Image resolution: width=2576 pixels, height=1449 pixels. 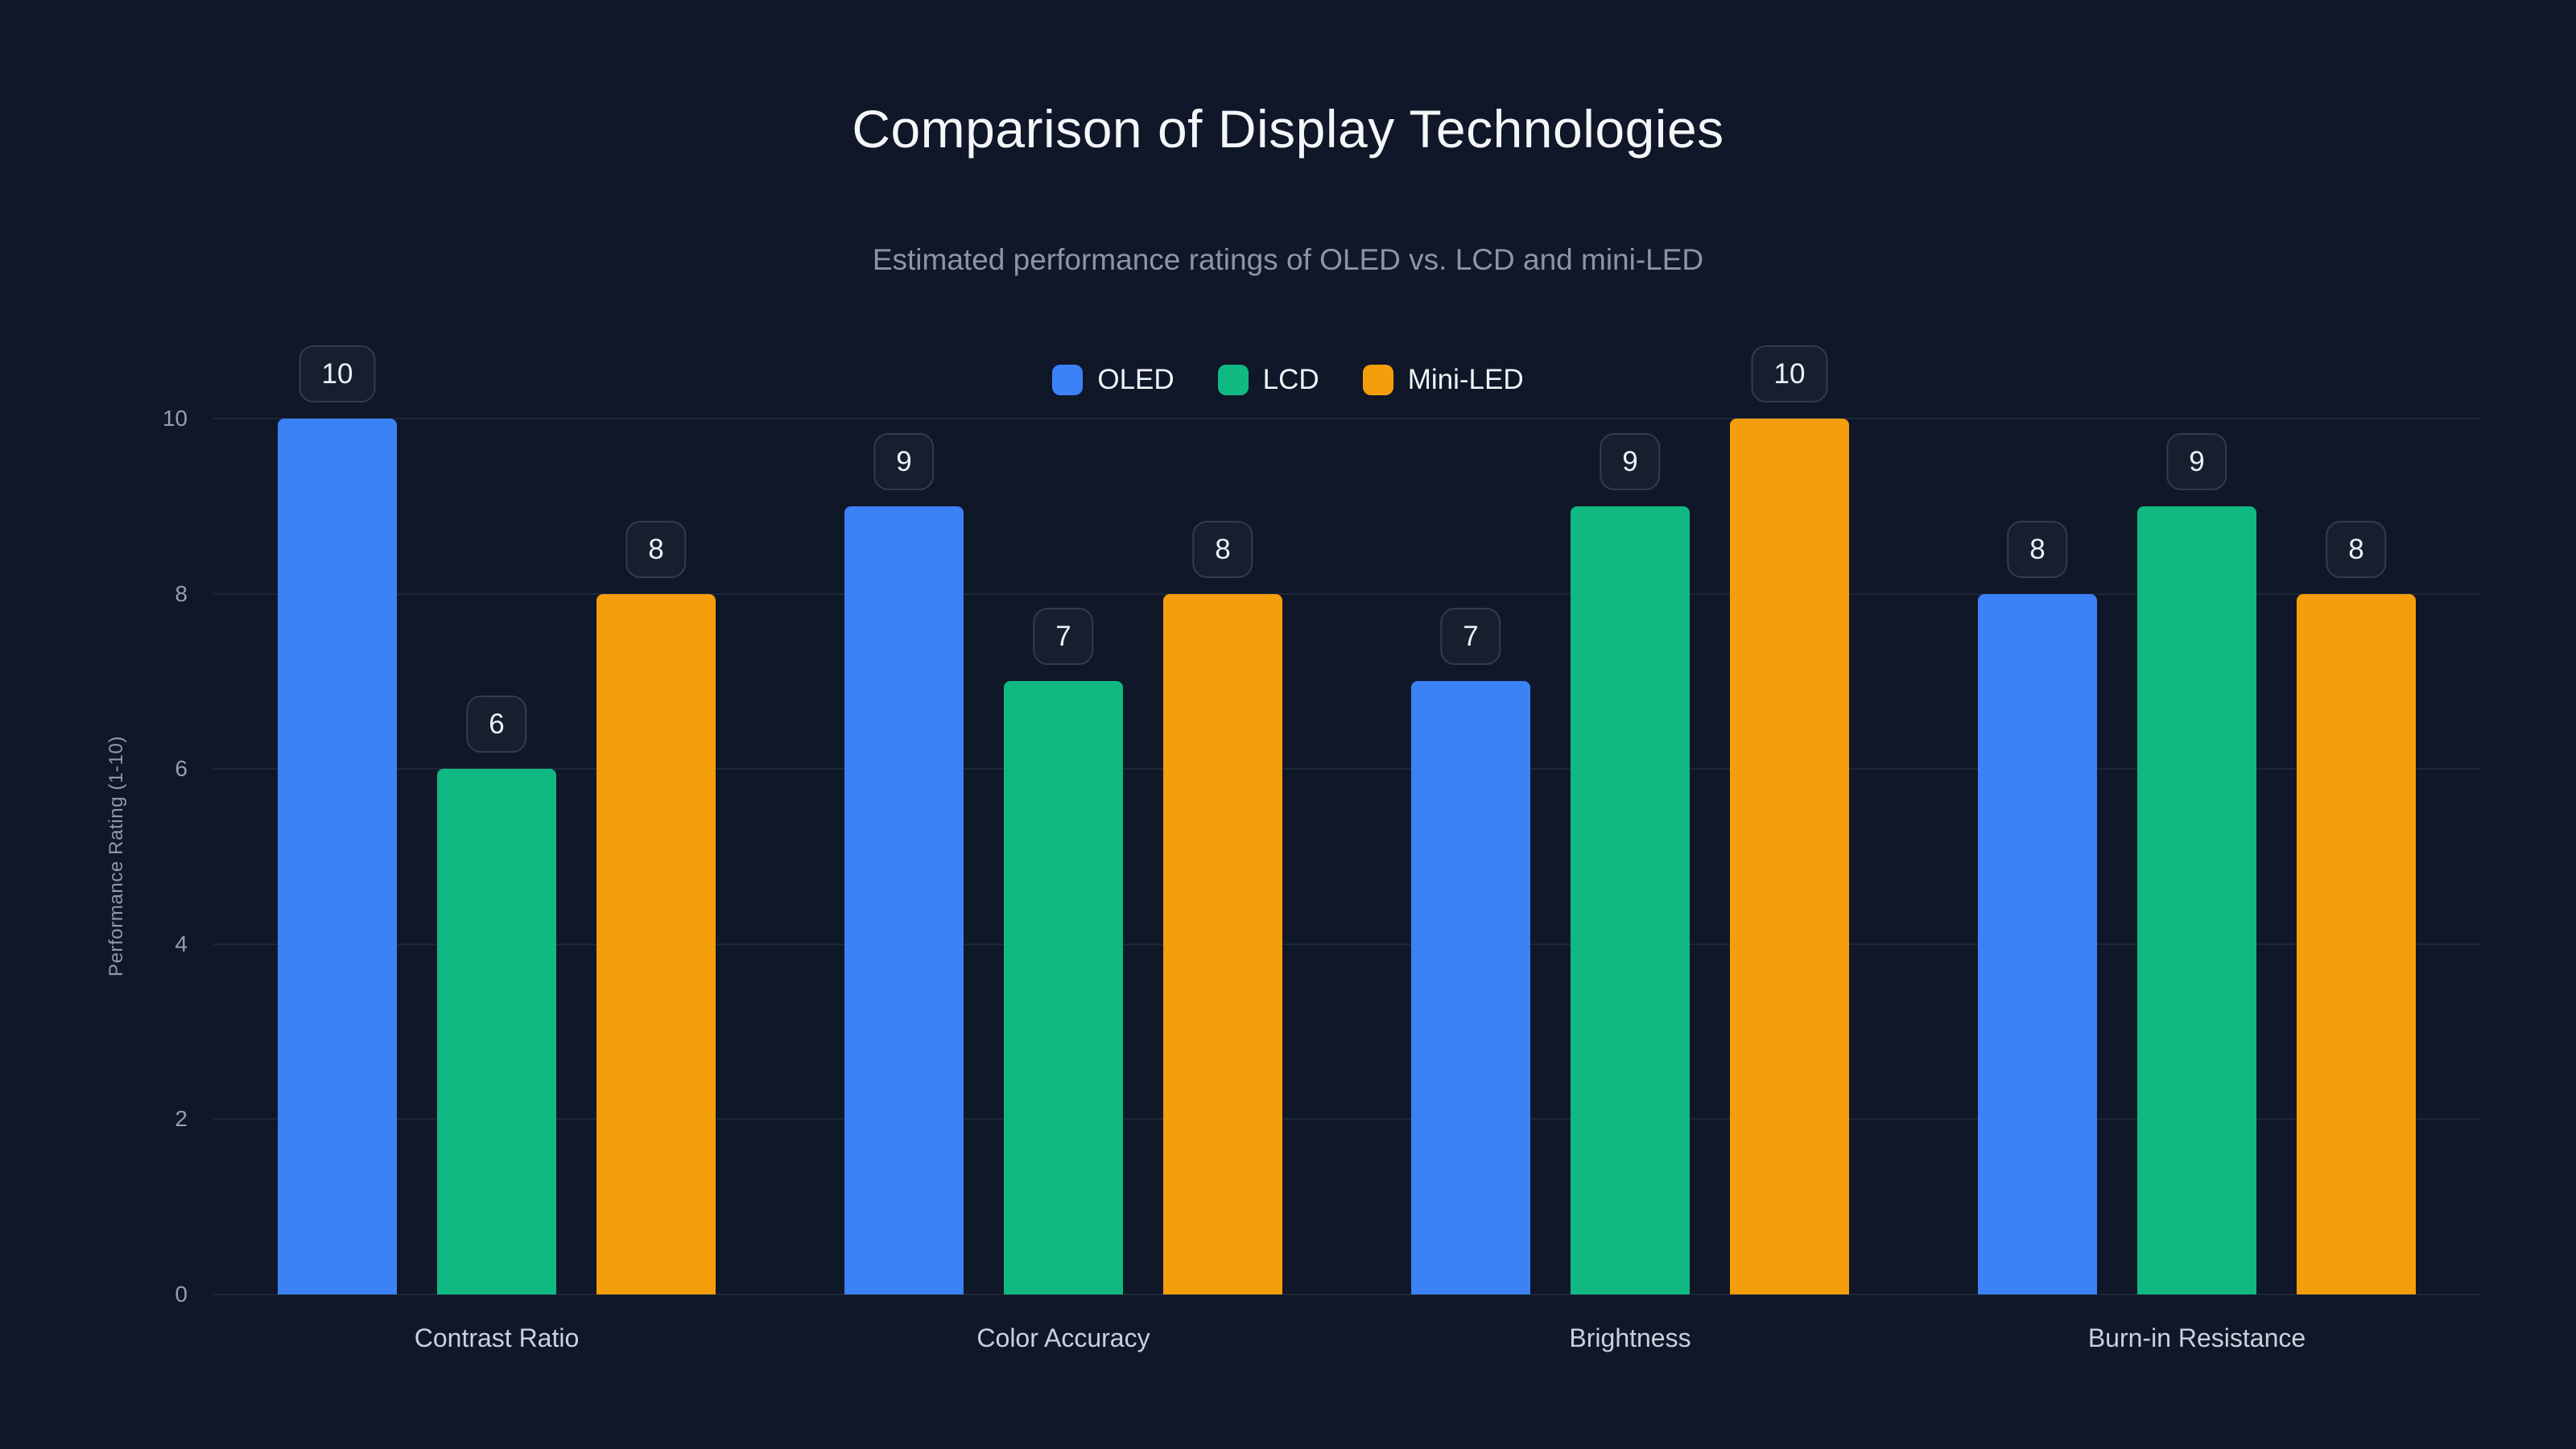 What do you see at coordinates (181, 769) in the screenshot?
I see `y-tick-label-6: 6` at bounding box center [181, 769].